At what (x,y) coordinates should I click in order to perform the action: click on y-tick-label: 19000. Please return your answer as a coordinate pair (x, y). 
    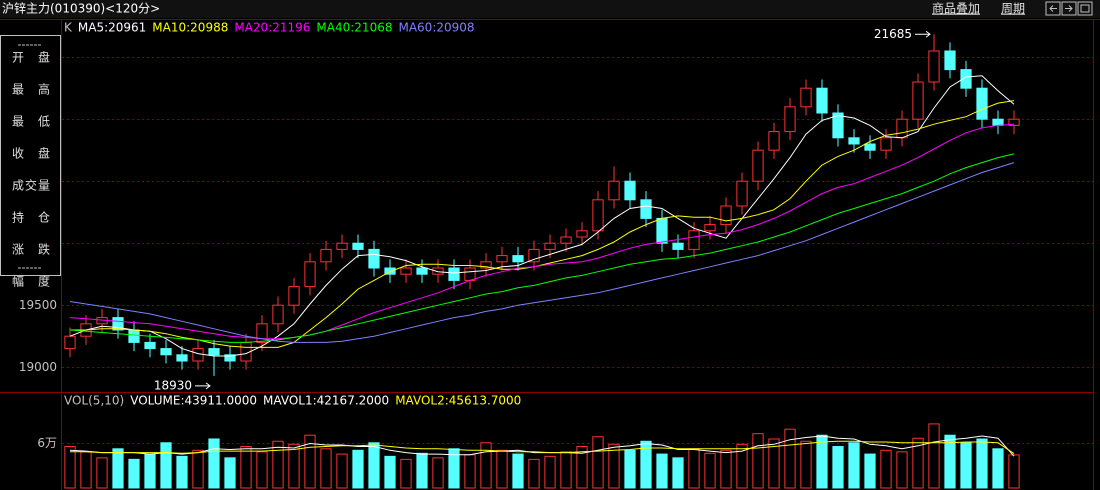
    Looking at the image, I should click on (38, 367).